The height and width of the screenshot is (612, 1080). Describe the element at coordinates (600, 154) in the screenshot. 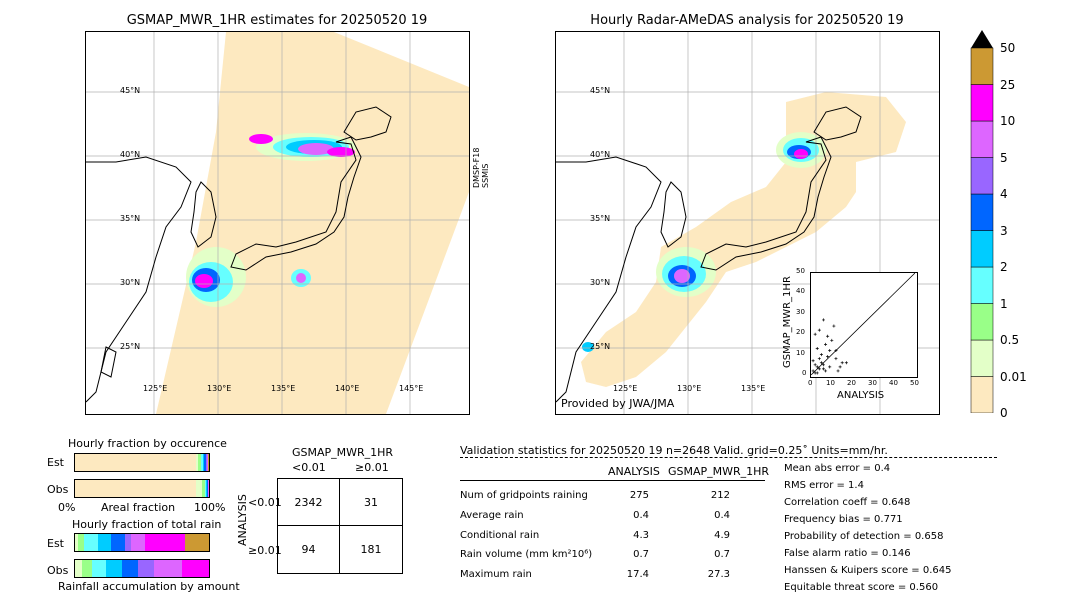

I see `right-lat-label: 40°N` at that location.